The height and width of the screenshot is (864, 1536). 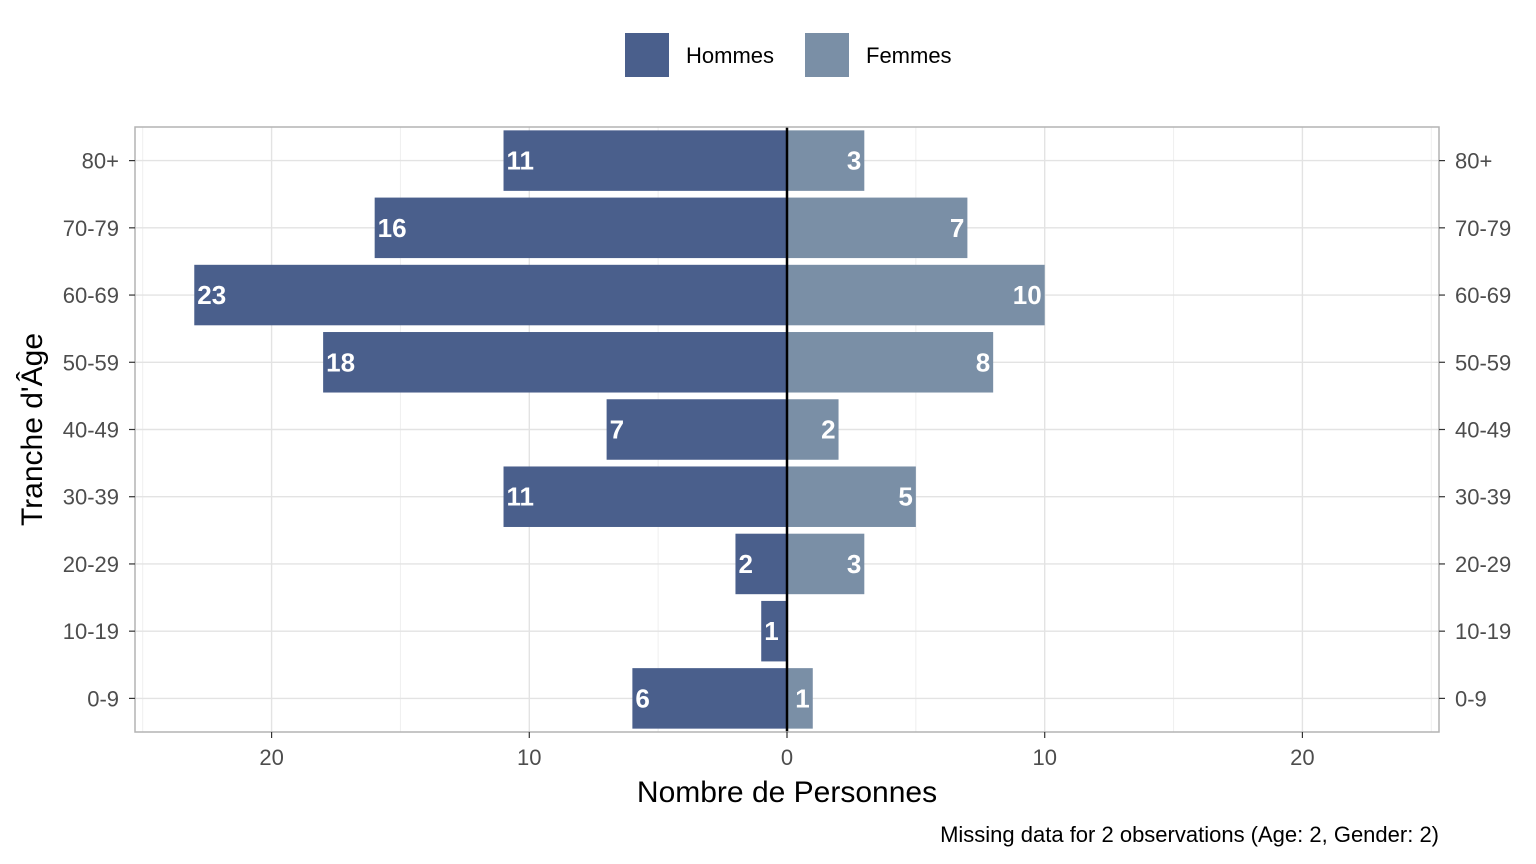 What do you see at coordinates (909, 55) in the screenshot?
I see `legend-label-femmes: Femmes` at bounding box center [909, 55].